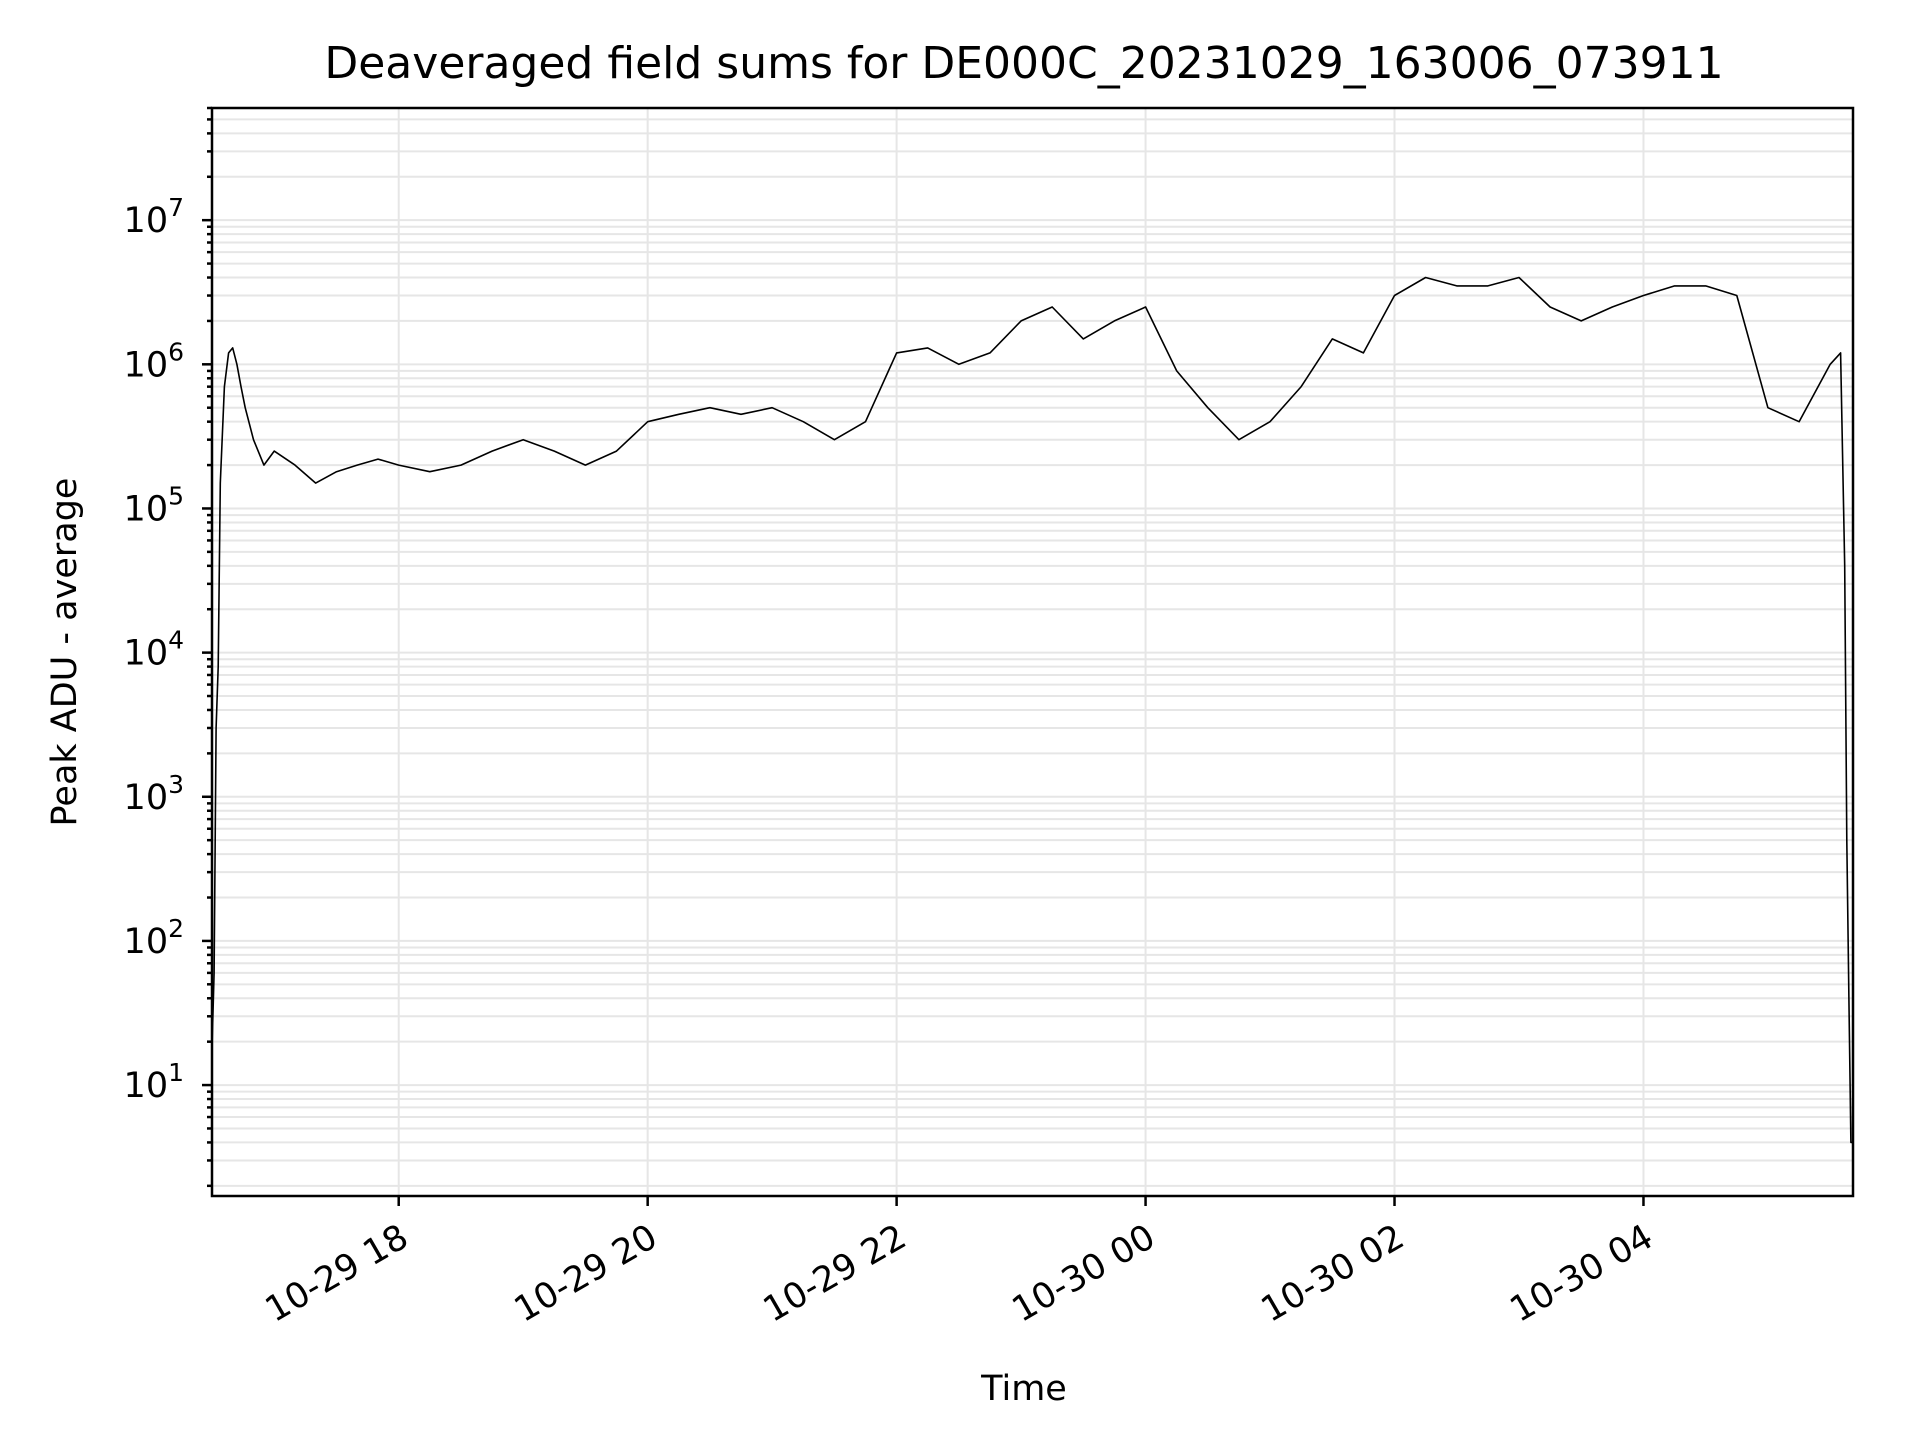  What do you see at coordinates (154, 217) in the screenshot?
I see `y-tick-label: 10⁷` at bounding box center [154, 217].